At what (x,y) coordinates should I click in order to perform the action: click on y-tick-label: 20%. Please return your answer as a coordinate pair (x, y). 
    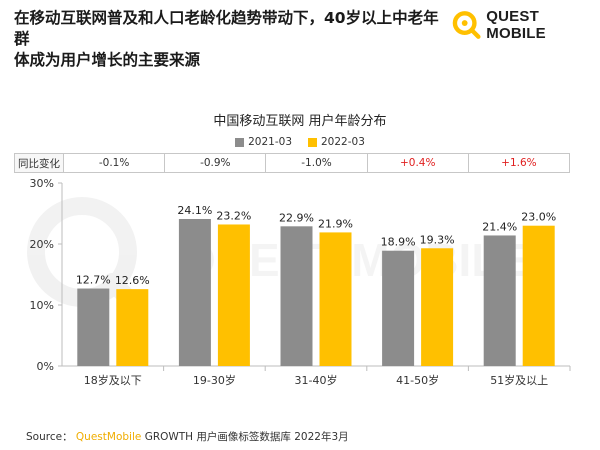
    Looking at the image, I should click on (42, 244).